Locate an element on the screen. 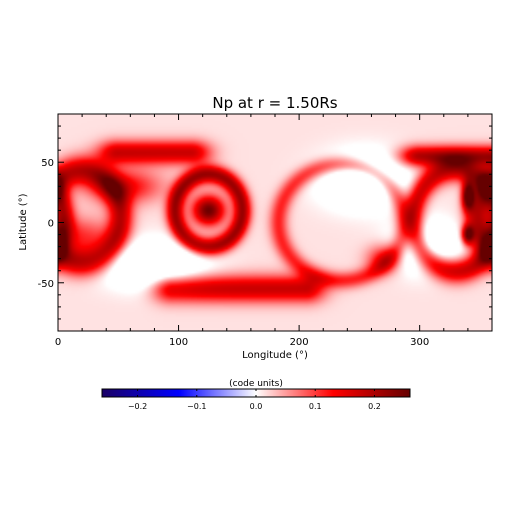 The image size is (512, 512). y-tick-label: 50 is located at coordinates (47, 163).